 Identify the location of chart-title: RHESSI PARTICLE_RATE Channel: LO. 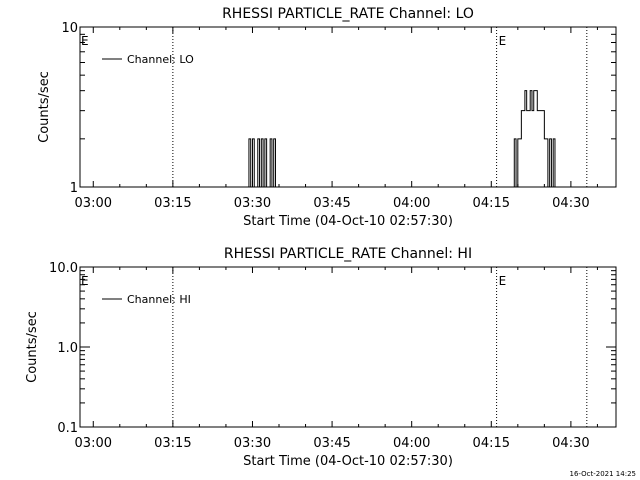
(348, 14).